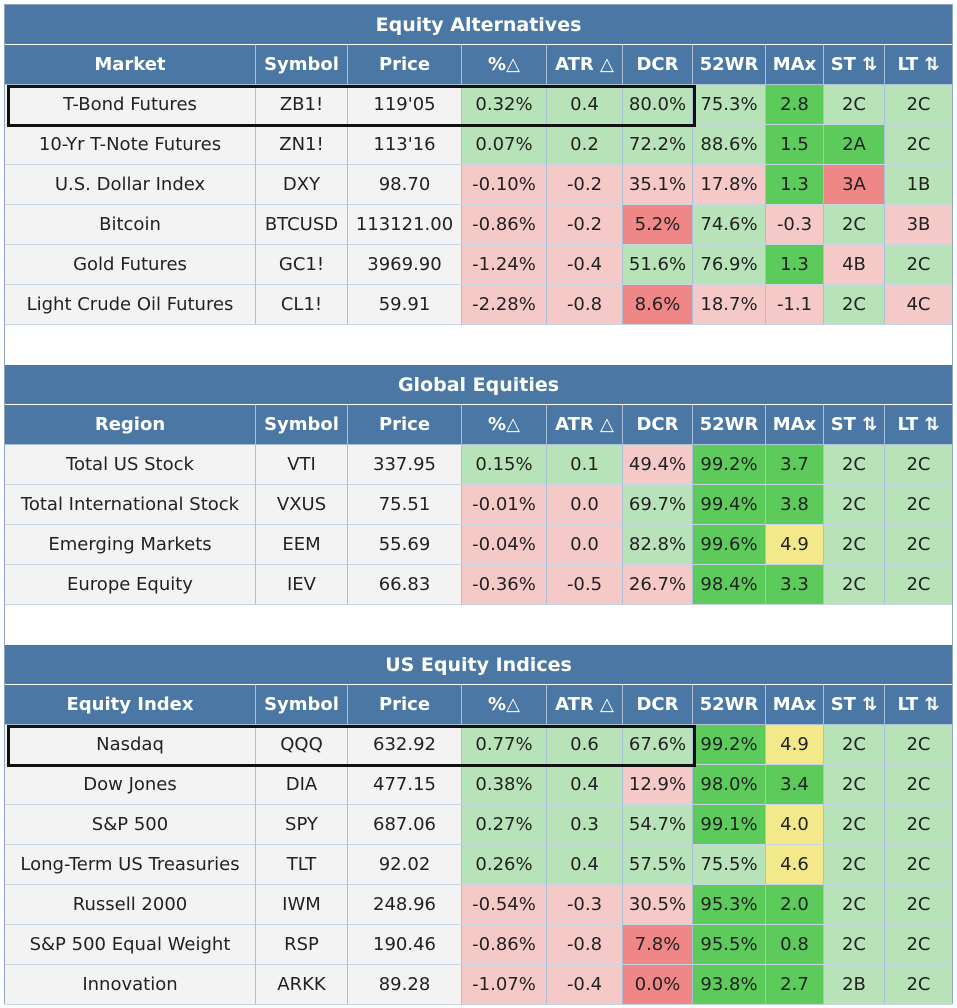 This screenshot has height=1008, width=957. I want to click on cell-symbol: GC1!, so click(302, 265).